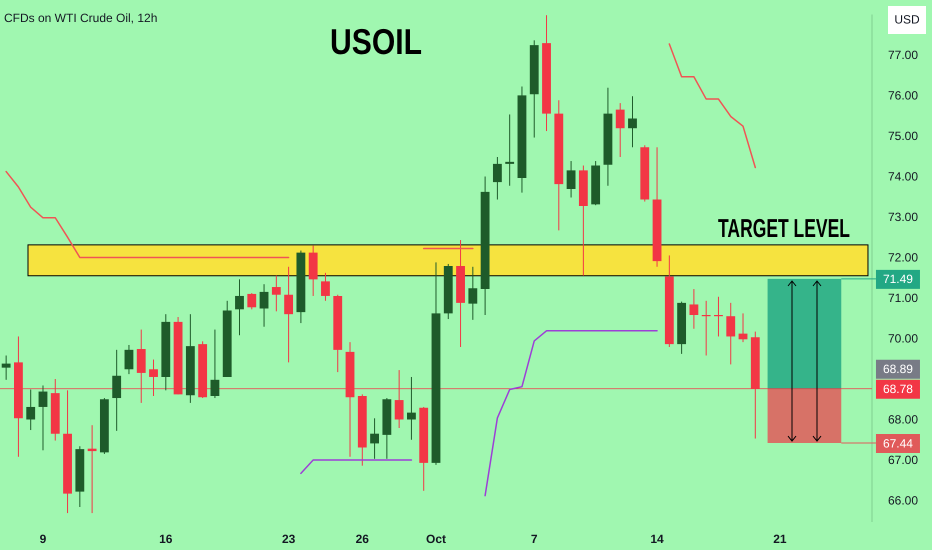  Describe the element at coordinates (903, 298) in the screenshot. I see `y-tick-label: 71.00` at that location.